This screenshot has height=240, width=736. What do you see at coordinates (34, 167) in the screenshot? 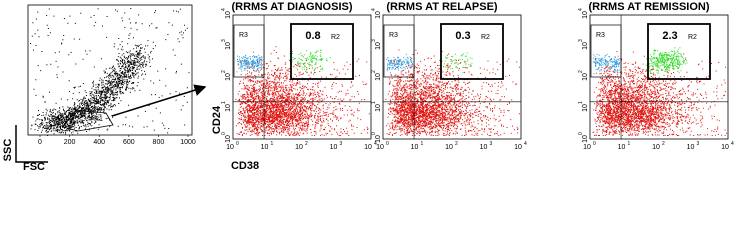
I see `x-axis-label: FSC` at bounding box center [34, 167].